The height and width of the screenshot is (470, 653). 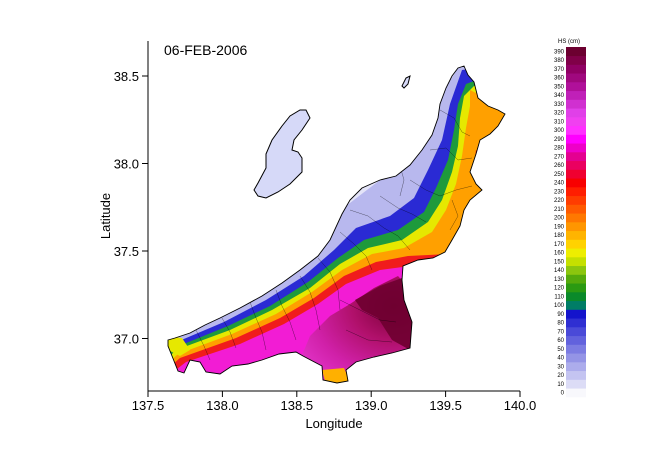 What do you see at coordinates (559, 227) in the screenshot?
I see `colorbar-label: 190` at bounding box center [559, 227].